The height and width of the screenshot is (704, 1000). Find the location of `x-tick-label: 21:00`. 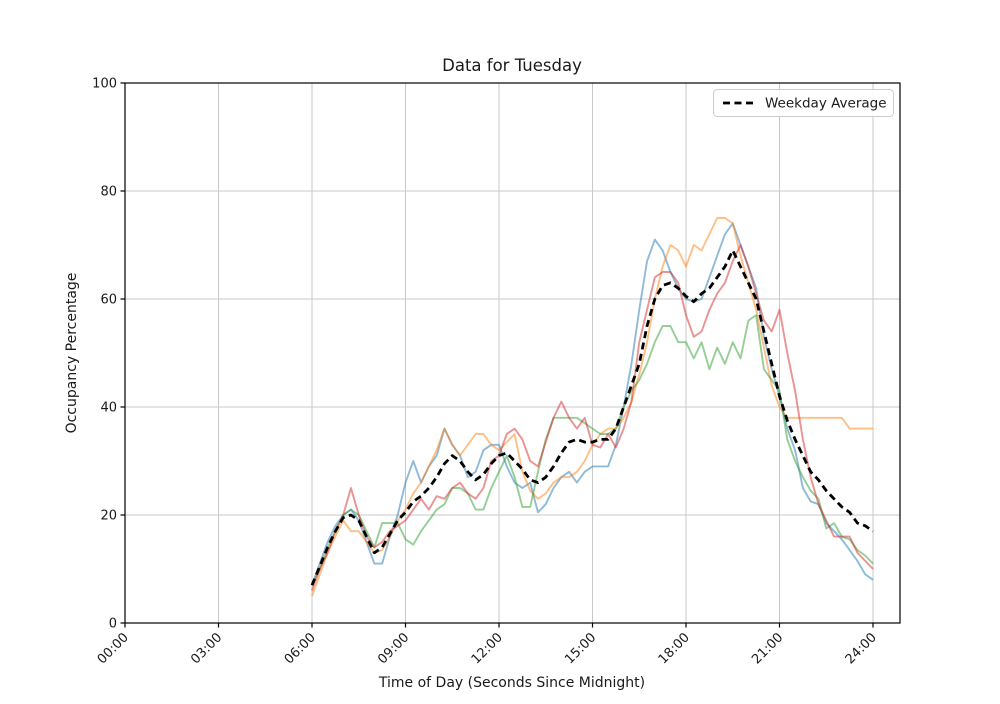

x-tick-label: 21:00 is located at coordinates (767, 648).